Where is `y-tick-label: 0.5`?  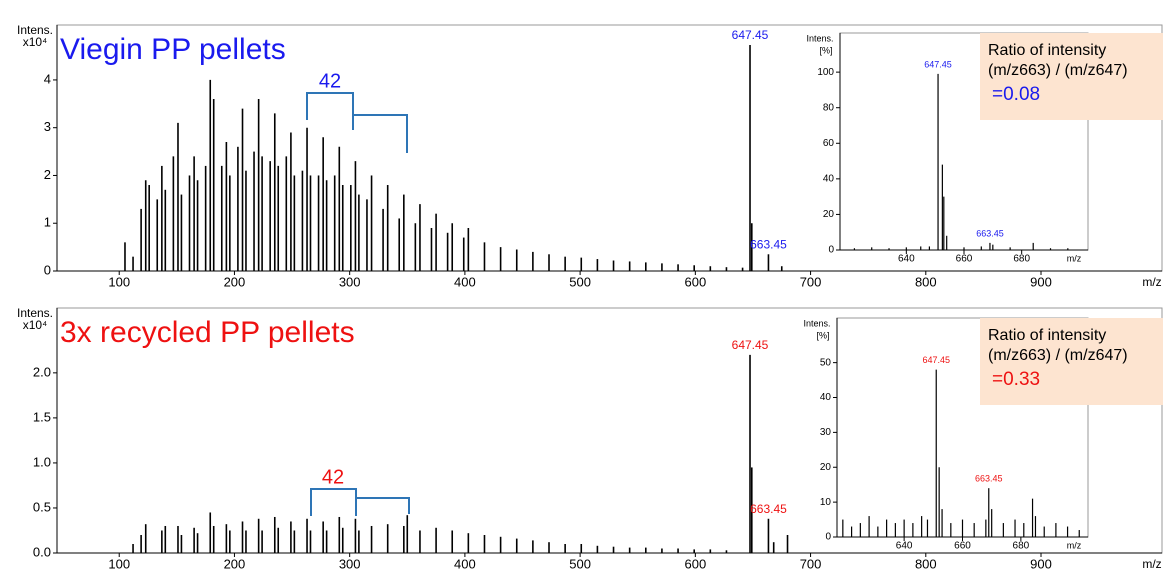
y-tick-label: 0.5 is located at coordinates (42, 506).